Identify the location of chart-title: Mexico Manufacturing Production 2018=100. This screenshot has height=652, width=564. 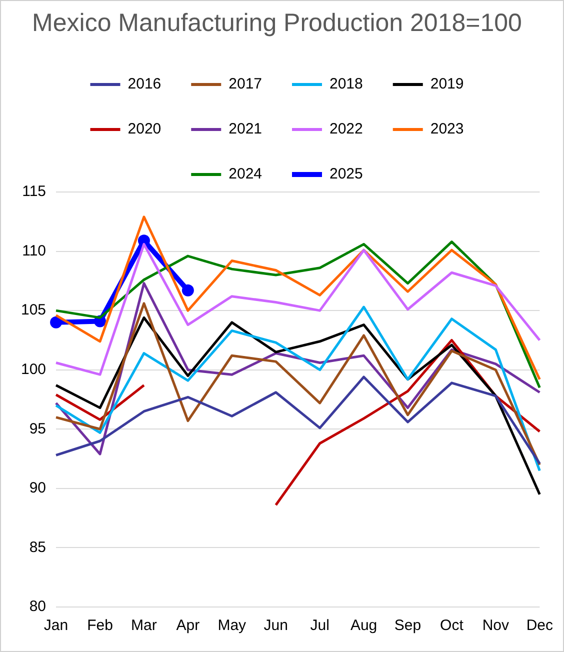
(277, 22).